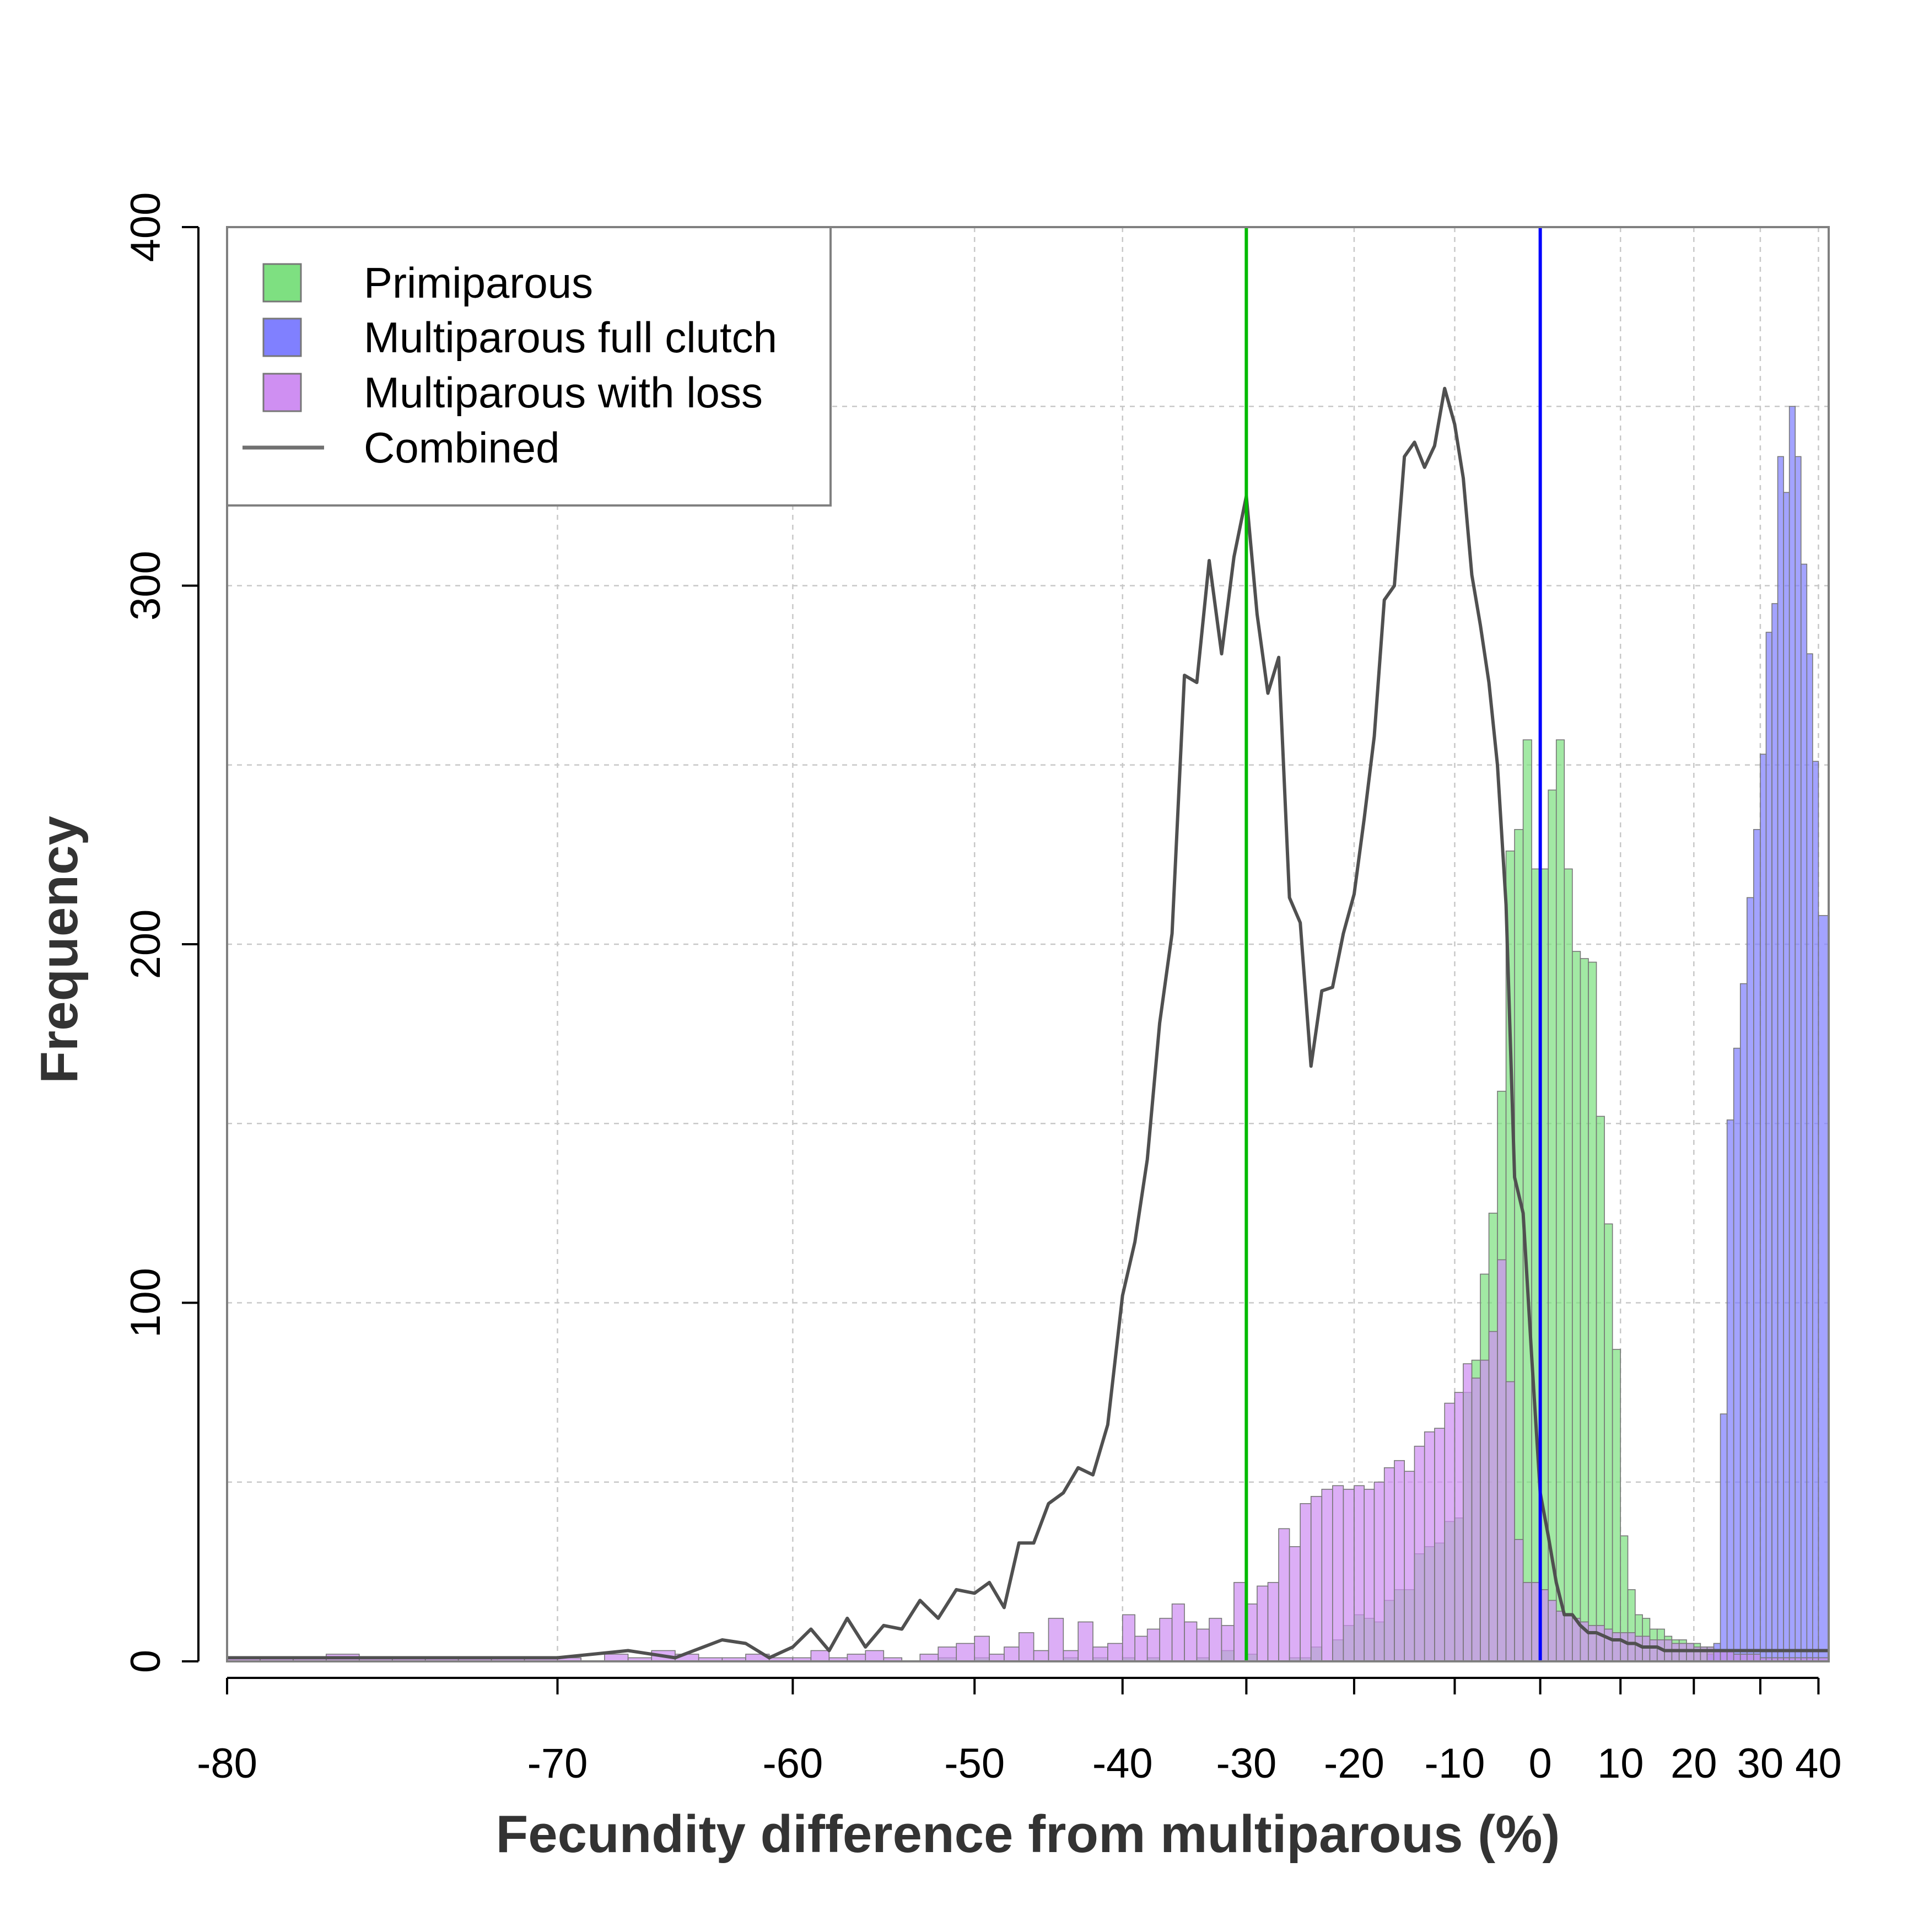 The image size is (1929, 1932). I want to click on legend-box, so click(529, 366).